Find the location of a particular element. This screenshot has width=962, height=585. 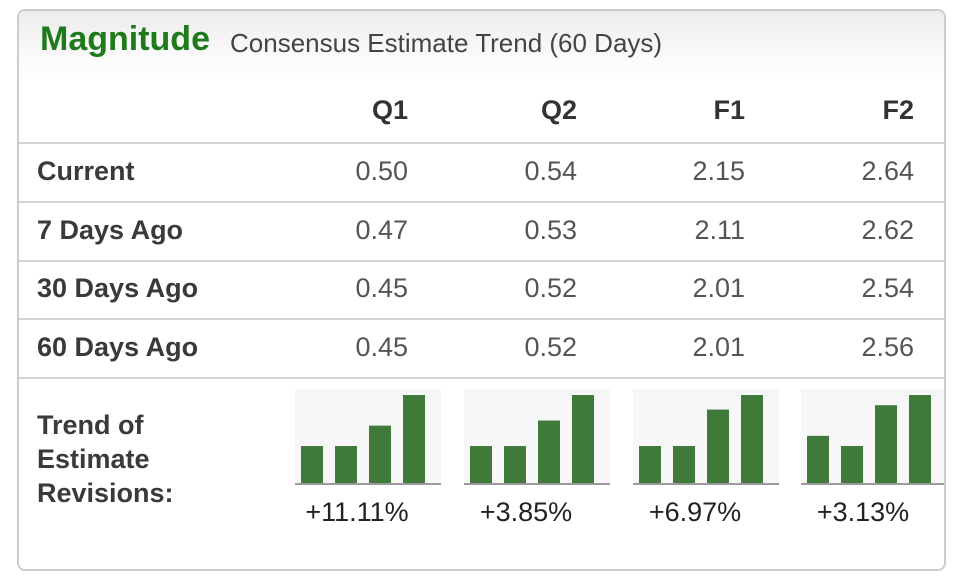

sparkline-f1 is located at coordinates (706, 437).